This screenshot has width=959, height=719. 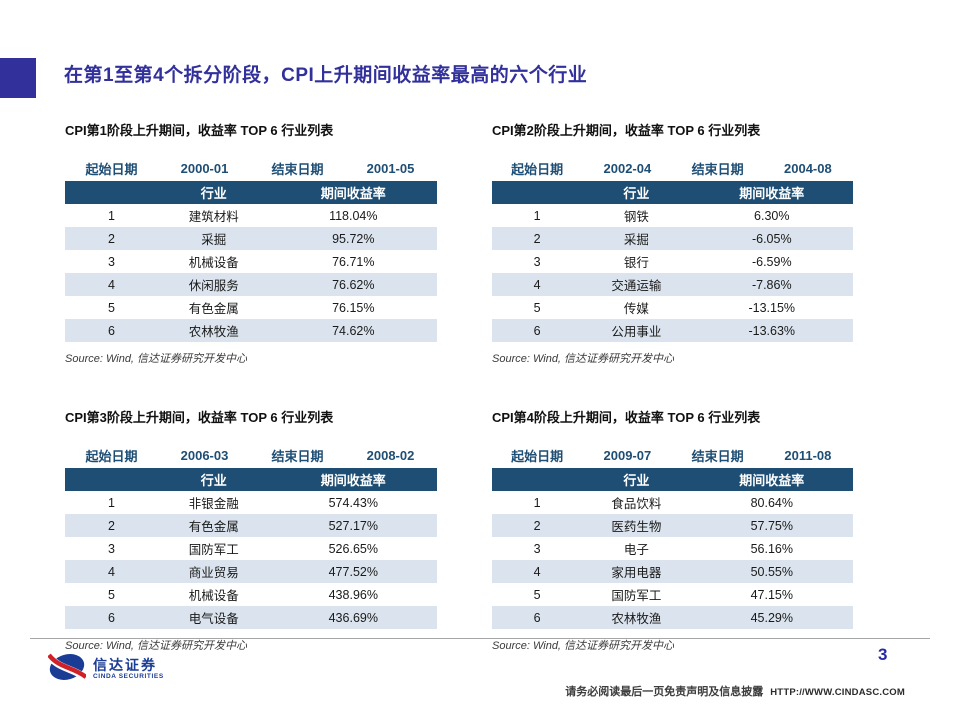 What do you see at coordinates (772, 307) in the screenshot?
I see `return-cell: -13.15%` at bounding box center [772, 307].